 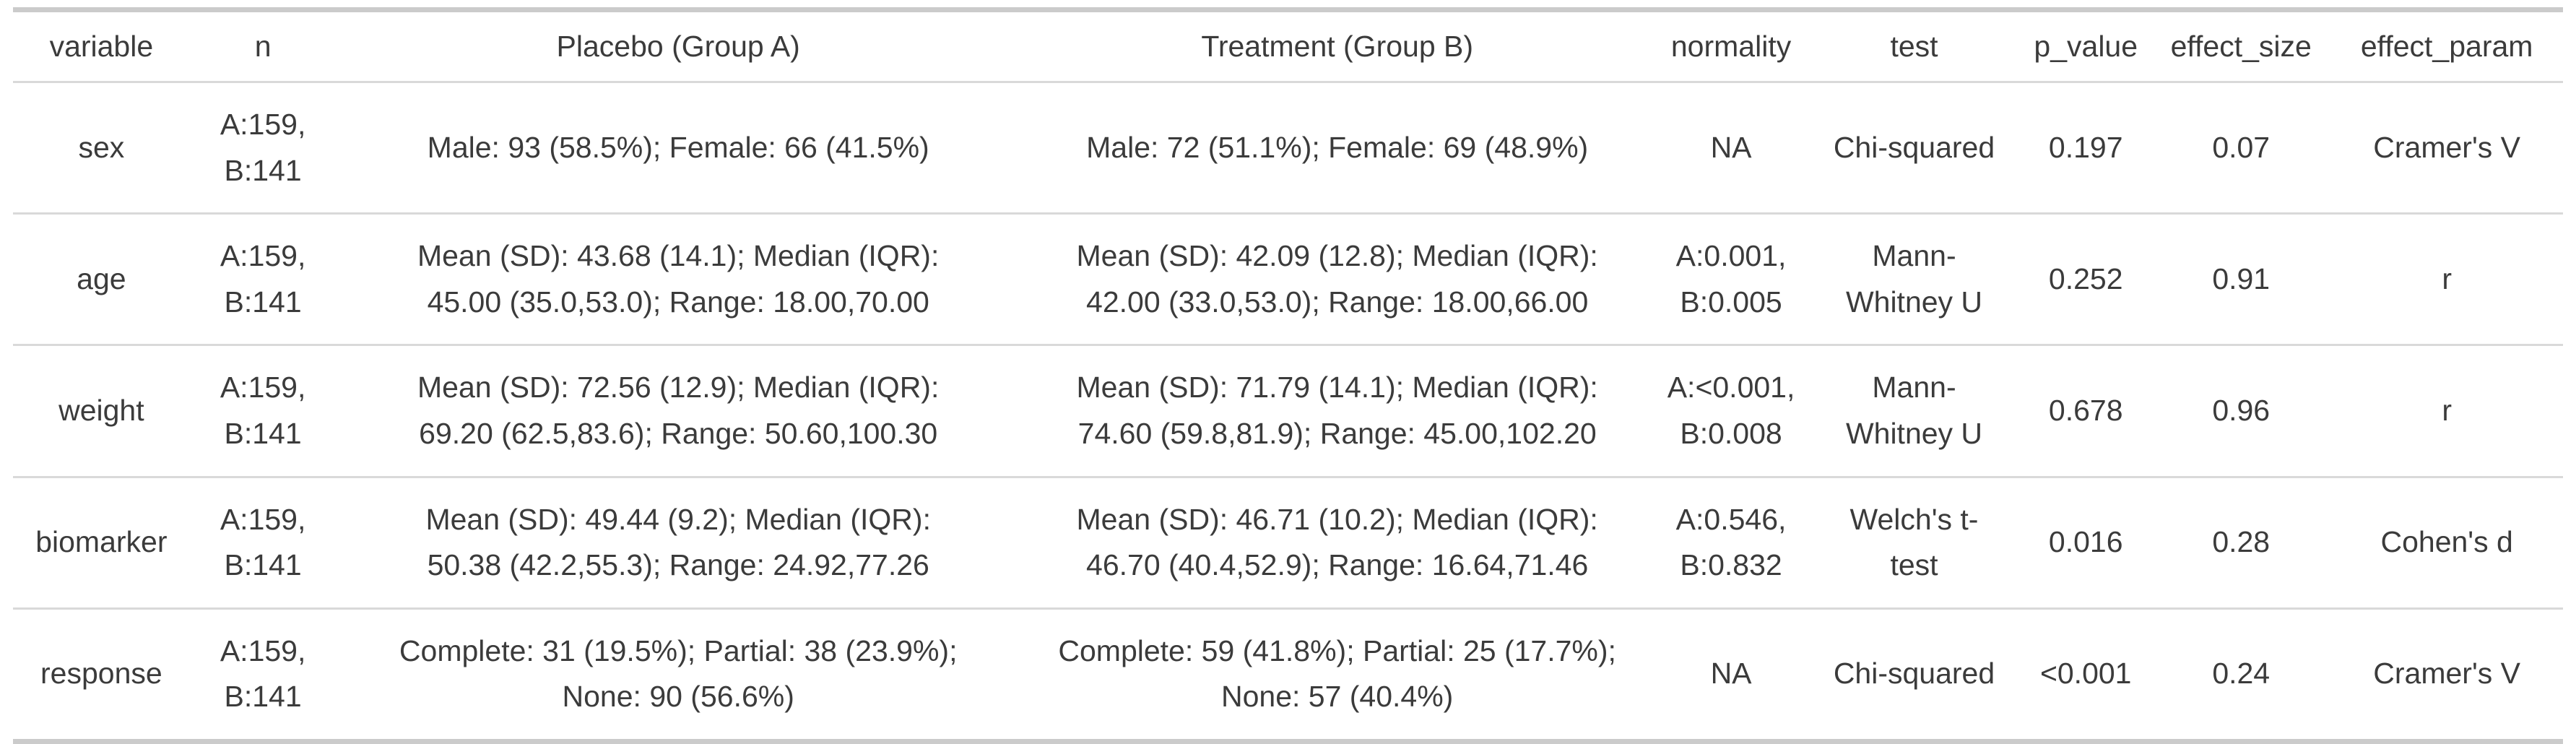 What do you see at coordinates (2446, 543) in the screenshot?
I see `cell-effect-param: Cohen's d` at bounding box center [2446, 543].